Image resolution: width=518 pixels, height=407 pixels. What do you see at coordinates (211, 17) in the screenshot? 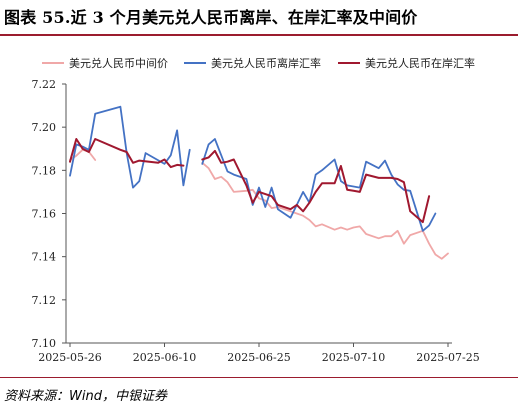
I see `page-title: 图表 55.近 3 个月美元兑人民币离岸、在岸汇率及中间价` at bounding box center [211, 17].